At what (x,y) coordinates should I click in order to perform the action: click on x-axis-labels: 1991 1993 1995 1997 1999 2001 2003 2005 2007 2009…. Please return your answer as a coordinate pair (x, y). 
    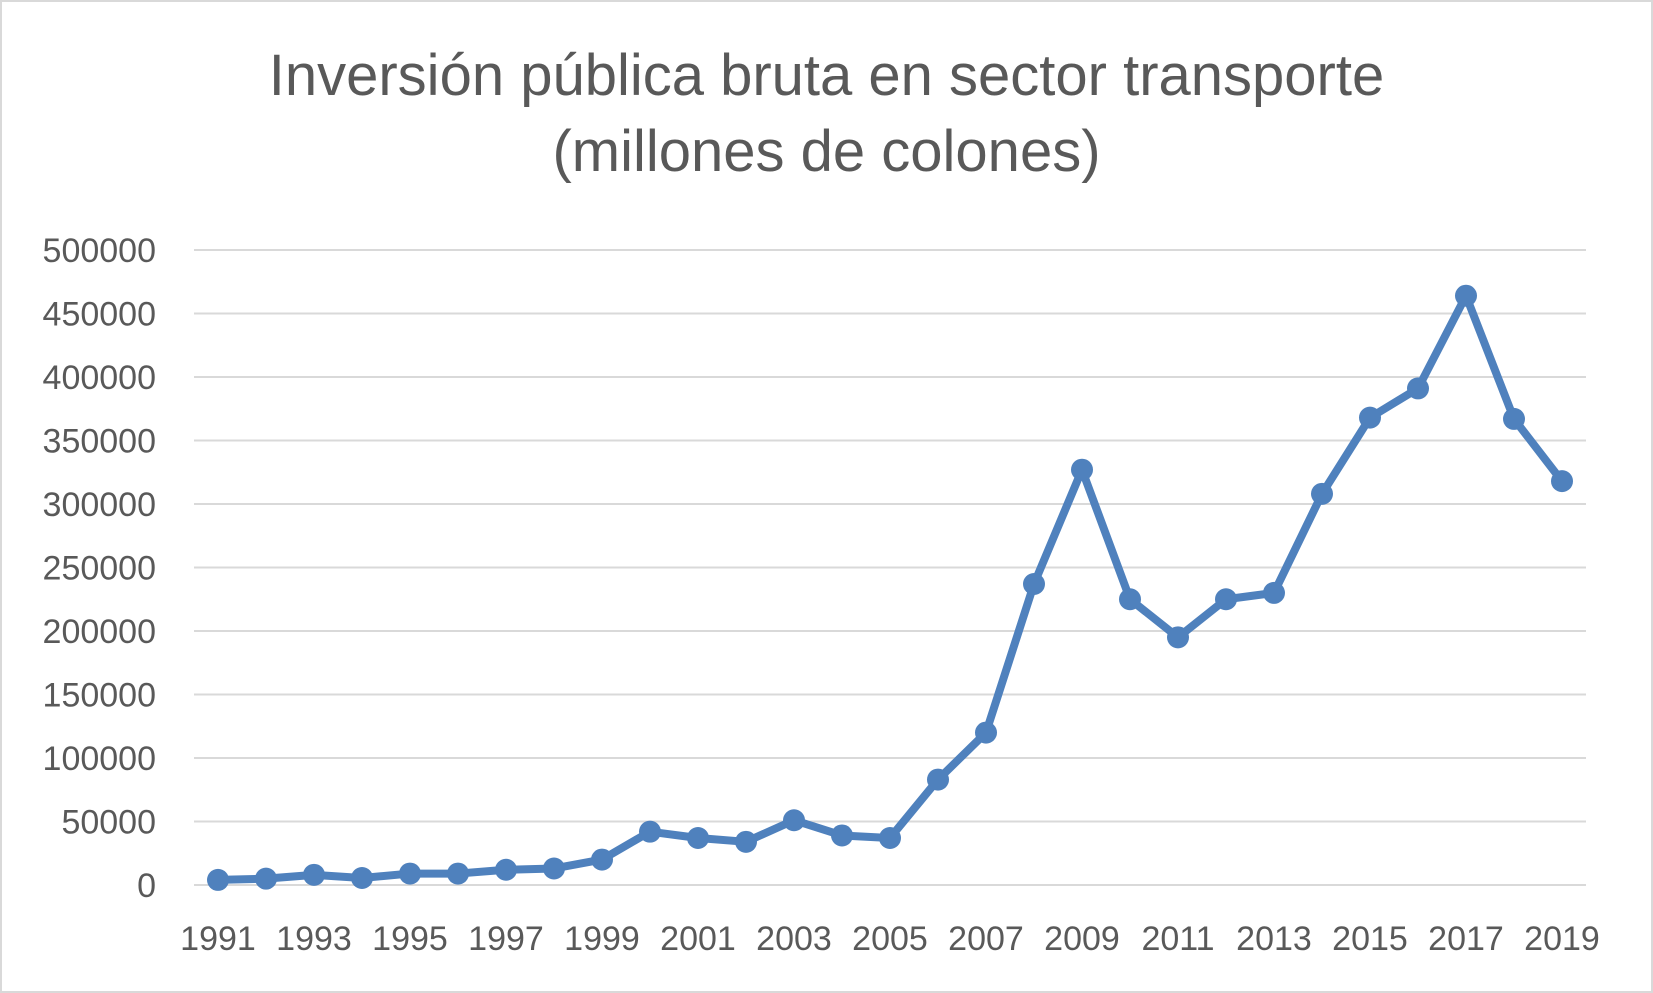
    Looking at the image, I should click on (890, 939).